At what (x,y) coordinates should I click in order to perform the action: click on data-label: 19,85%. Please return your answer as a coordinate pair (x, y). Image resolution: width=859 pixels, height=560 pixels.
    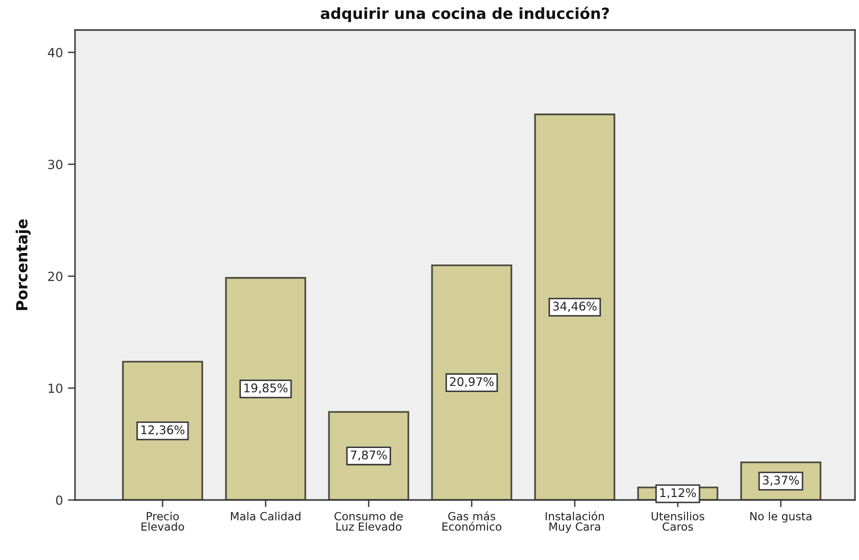
    Looking at the image, I should click on (266, 388).